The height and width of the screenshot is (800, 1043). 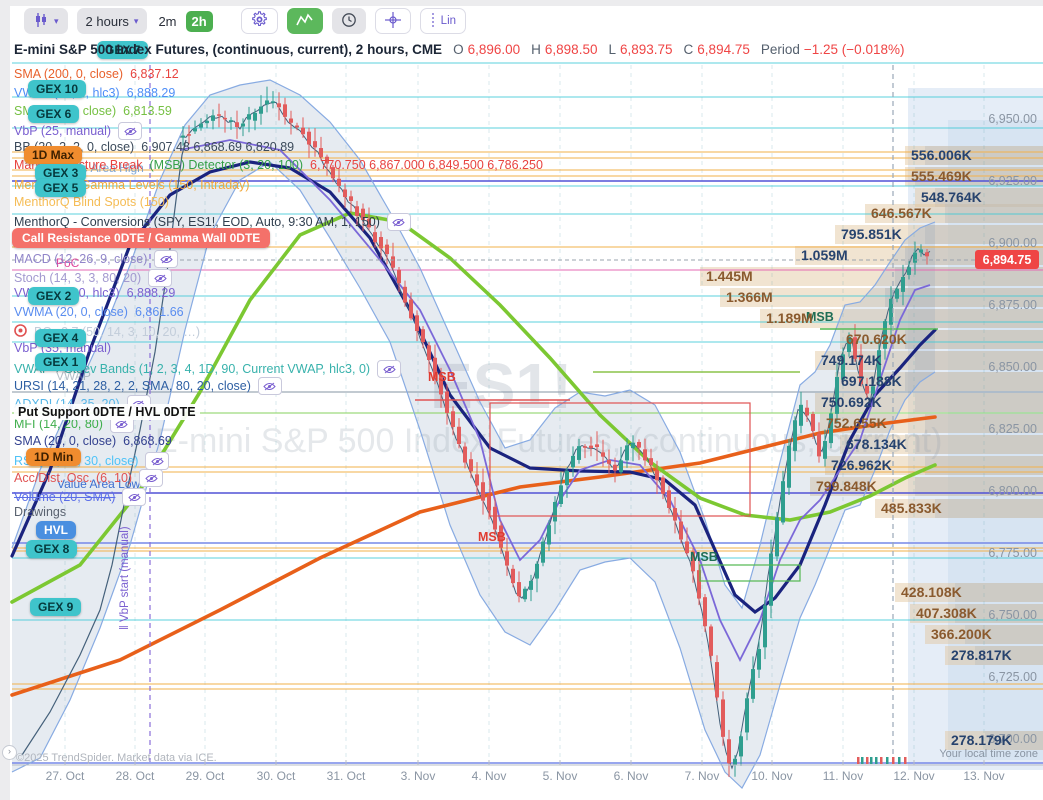 What do you see at coordinates (218, 147) in the screenshot?
I see `indicator-label: 6,907.48 6,868.69 6,820.89` at bounding box center [218, 147].